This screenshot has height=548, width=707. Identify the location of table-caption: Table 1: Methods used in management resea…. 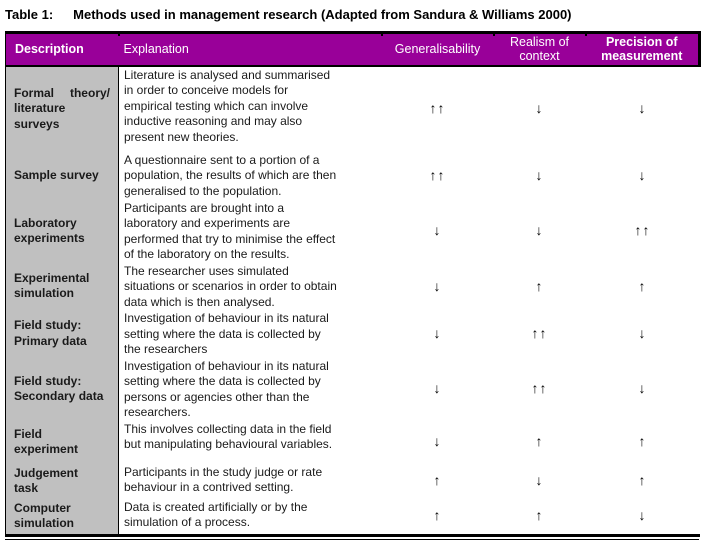
(353, 14).